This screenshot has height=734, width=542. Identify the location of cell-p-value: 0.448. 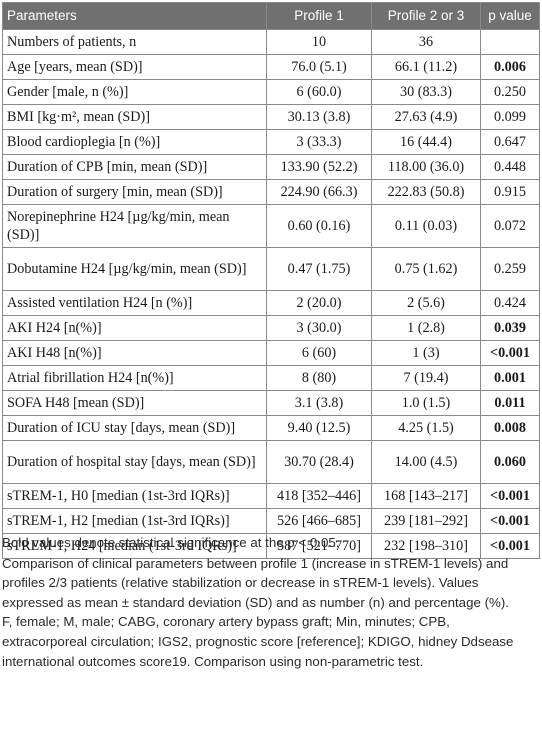
(510, 167).